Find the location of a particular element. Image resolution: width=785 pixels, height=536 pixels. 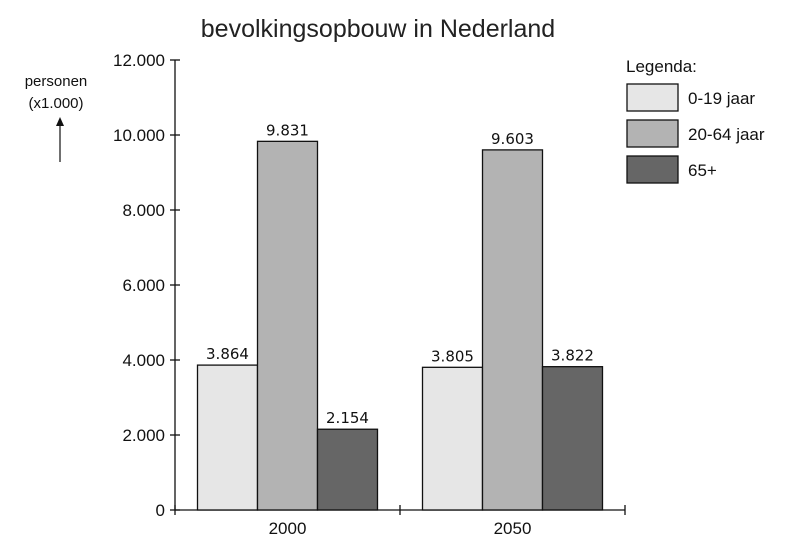

y-tick-label: 4.000 is located at coordinates (143, 360).